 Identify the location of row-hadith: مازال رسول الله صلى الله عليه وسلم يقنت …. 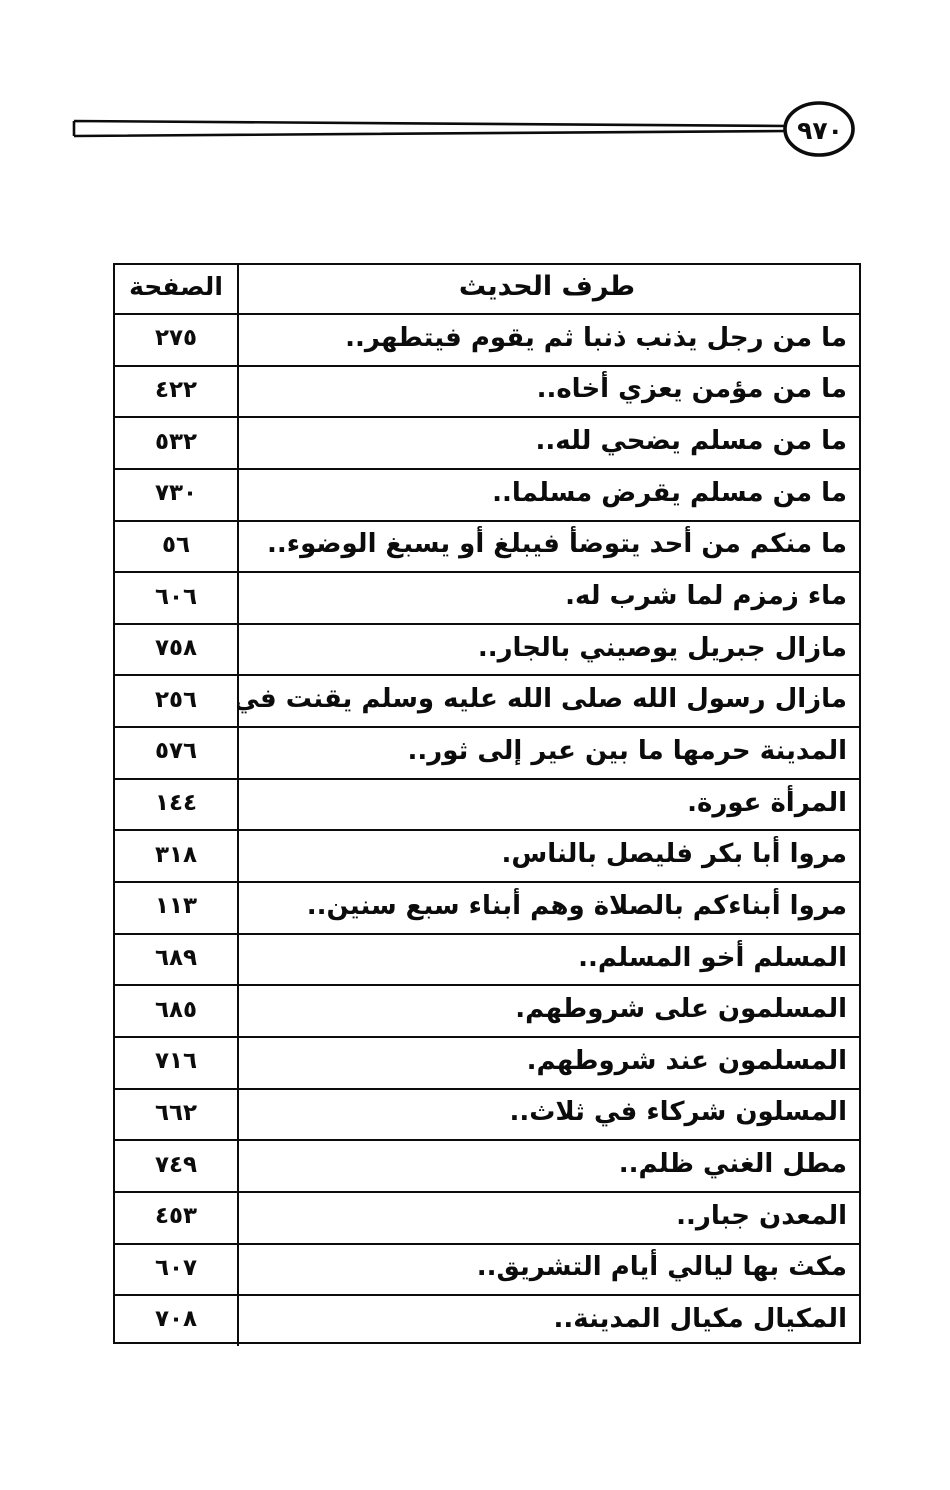
(543, 699).